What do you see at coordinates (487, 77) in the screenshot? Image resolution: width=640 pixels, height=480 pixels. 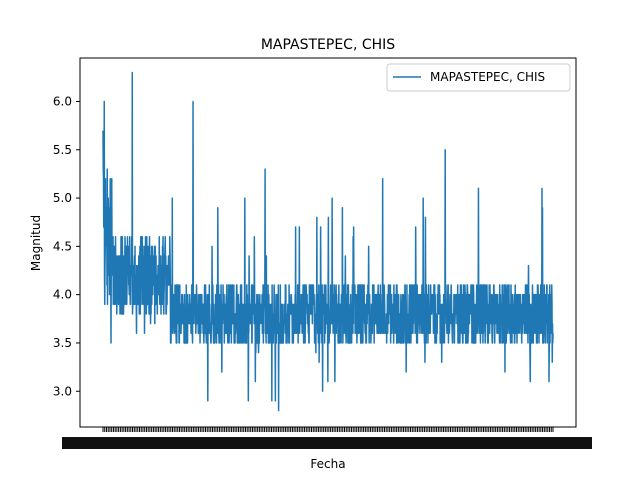 I see `legend-label: MAPASTEPEC, CHIS` at bounding box center [487, 77].